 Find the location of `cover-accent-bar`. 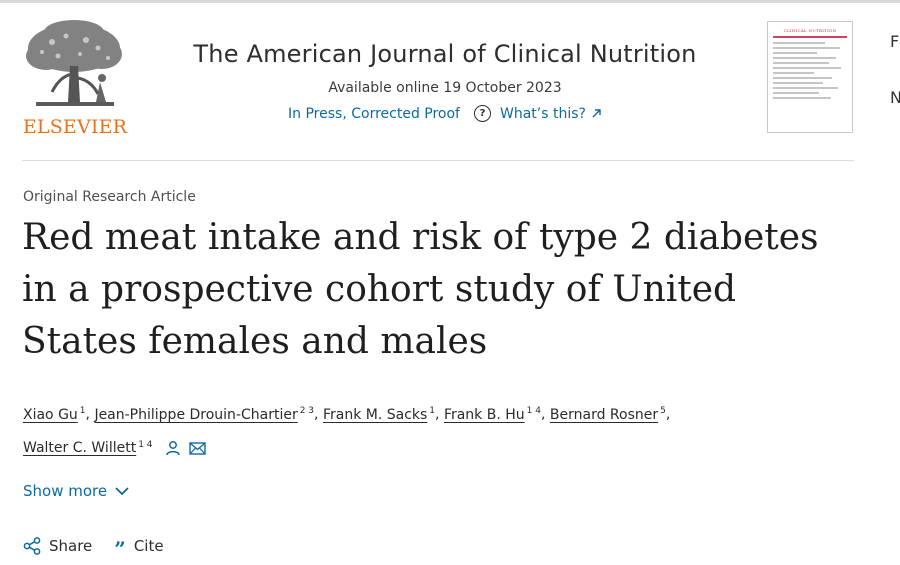

cover-accent-bar is located at coordinates (810, 37).